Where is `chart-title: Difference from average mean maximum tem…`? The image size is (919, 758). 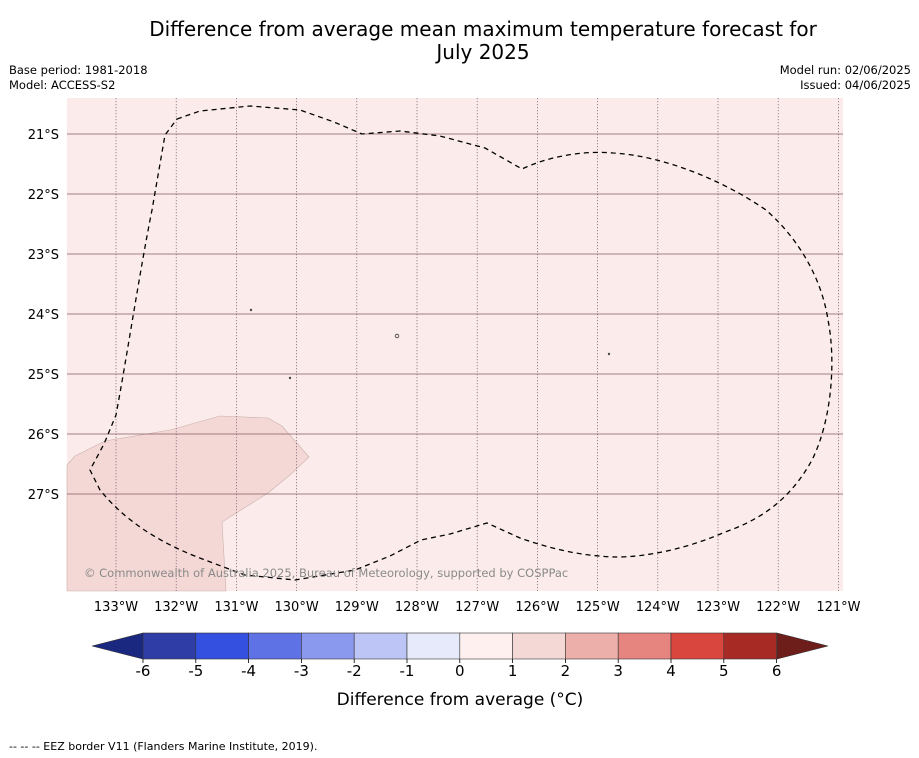
chart-title: Difference from average mean maximum tem… is located at coordinates (459, 41).